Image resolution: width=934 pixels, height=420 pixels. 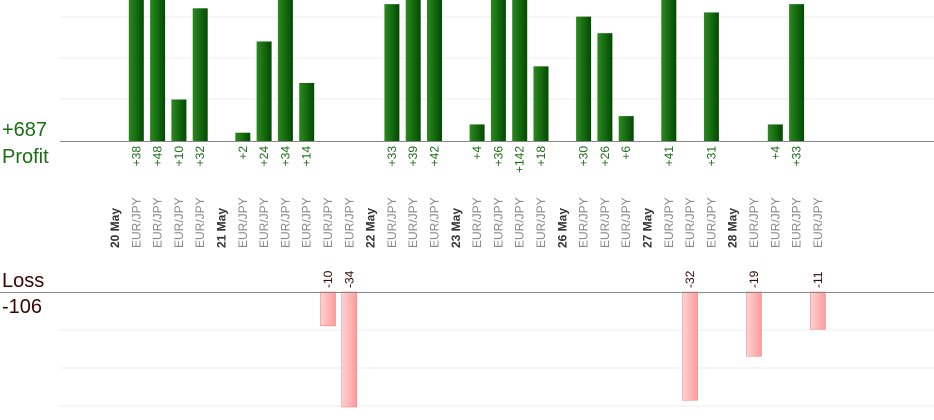 What do you see at coordinates (648, 228) in the screenshot?
I see `date-label: 27 May` at bounding box center [648, 228].